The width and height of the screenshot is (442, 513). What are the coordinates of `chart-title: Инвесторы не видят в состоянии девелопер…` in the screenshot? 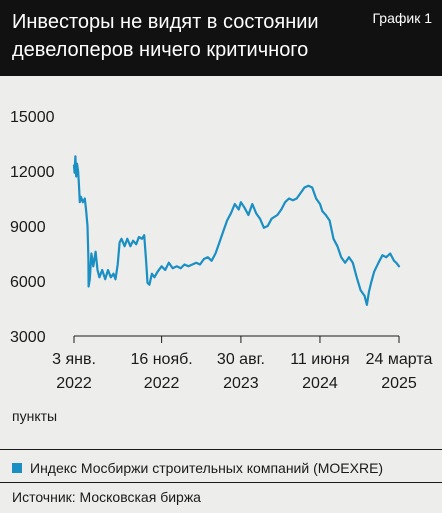 It's located at (165, 36).